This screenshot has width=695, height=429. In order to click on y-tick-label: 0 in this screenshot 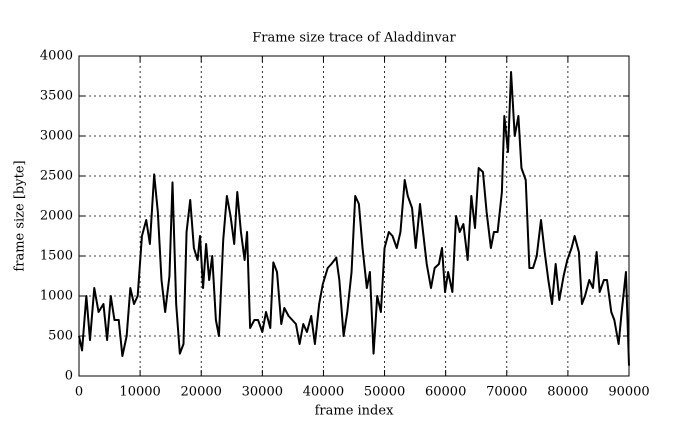, I will do `click(69, 376)`.